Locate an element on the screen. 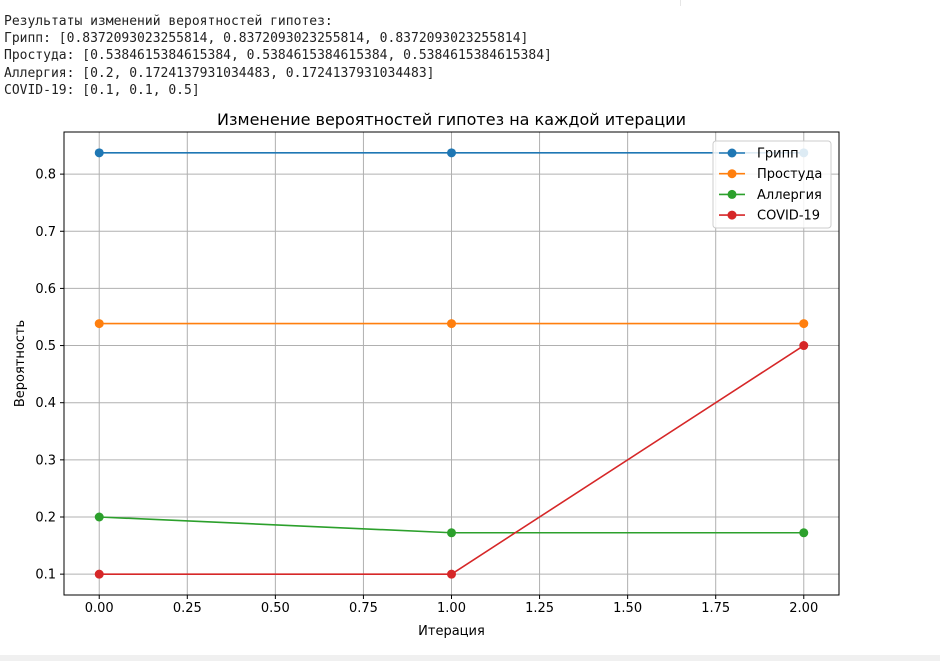 Image resolution: width=940 pixels, height=661 pixels. x-tick-label: 2.00 is located at coordinates (803, 608).